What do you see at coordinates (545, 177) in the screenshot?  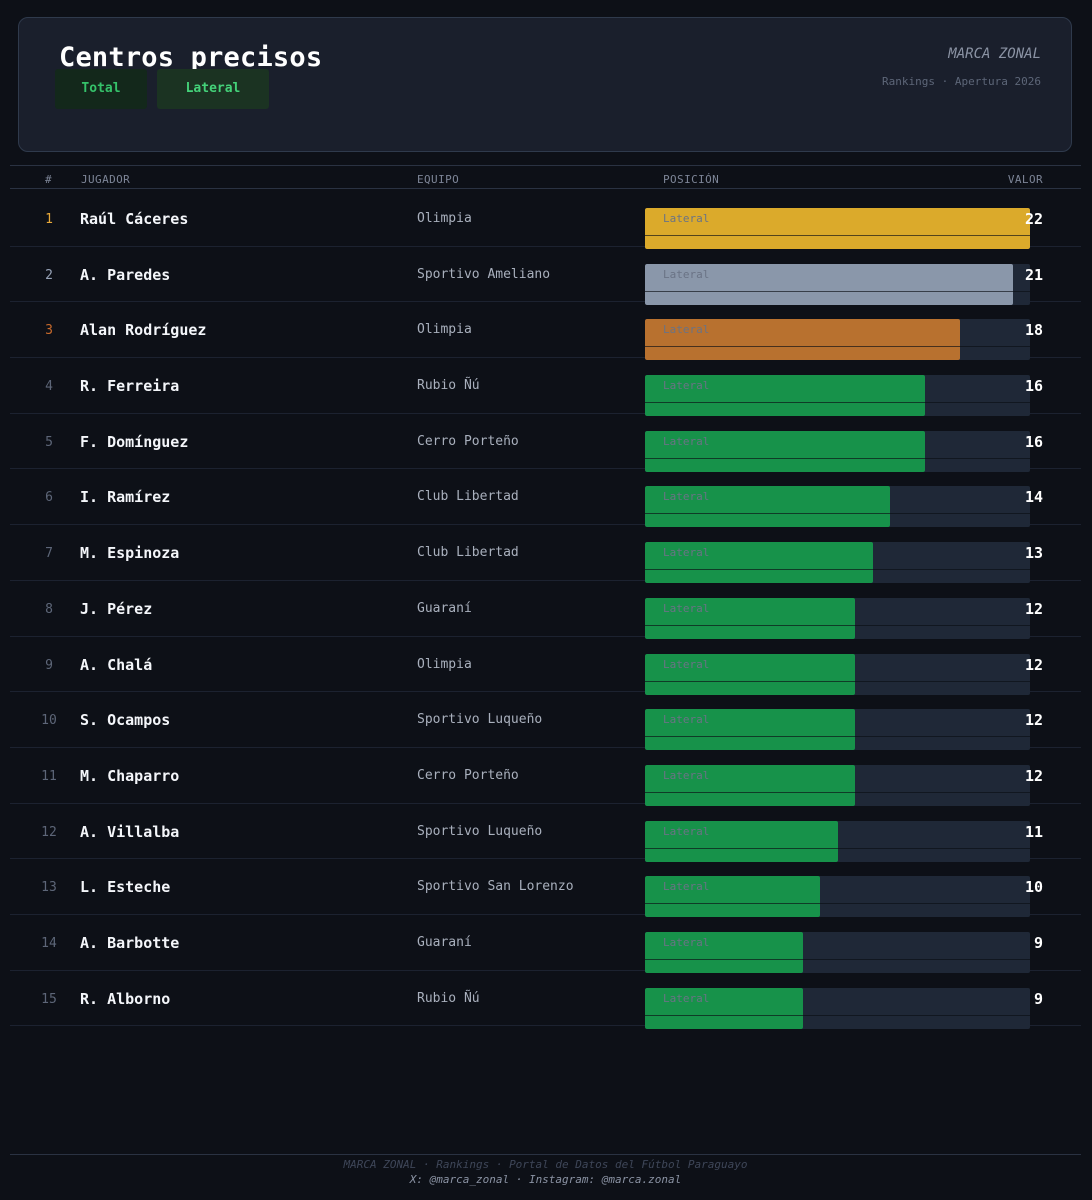 I see `table-header: # JUGADOR EQUIPO POSICIÓN VALOR` at bounding box center [545, 177].